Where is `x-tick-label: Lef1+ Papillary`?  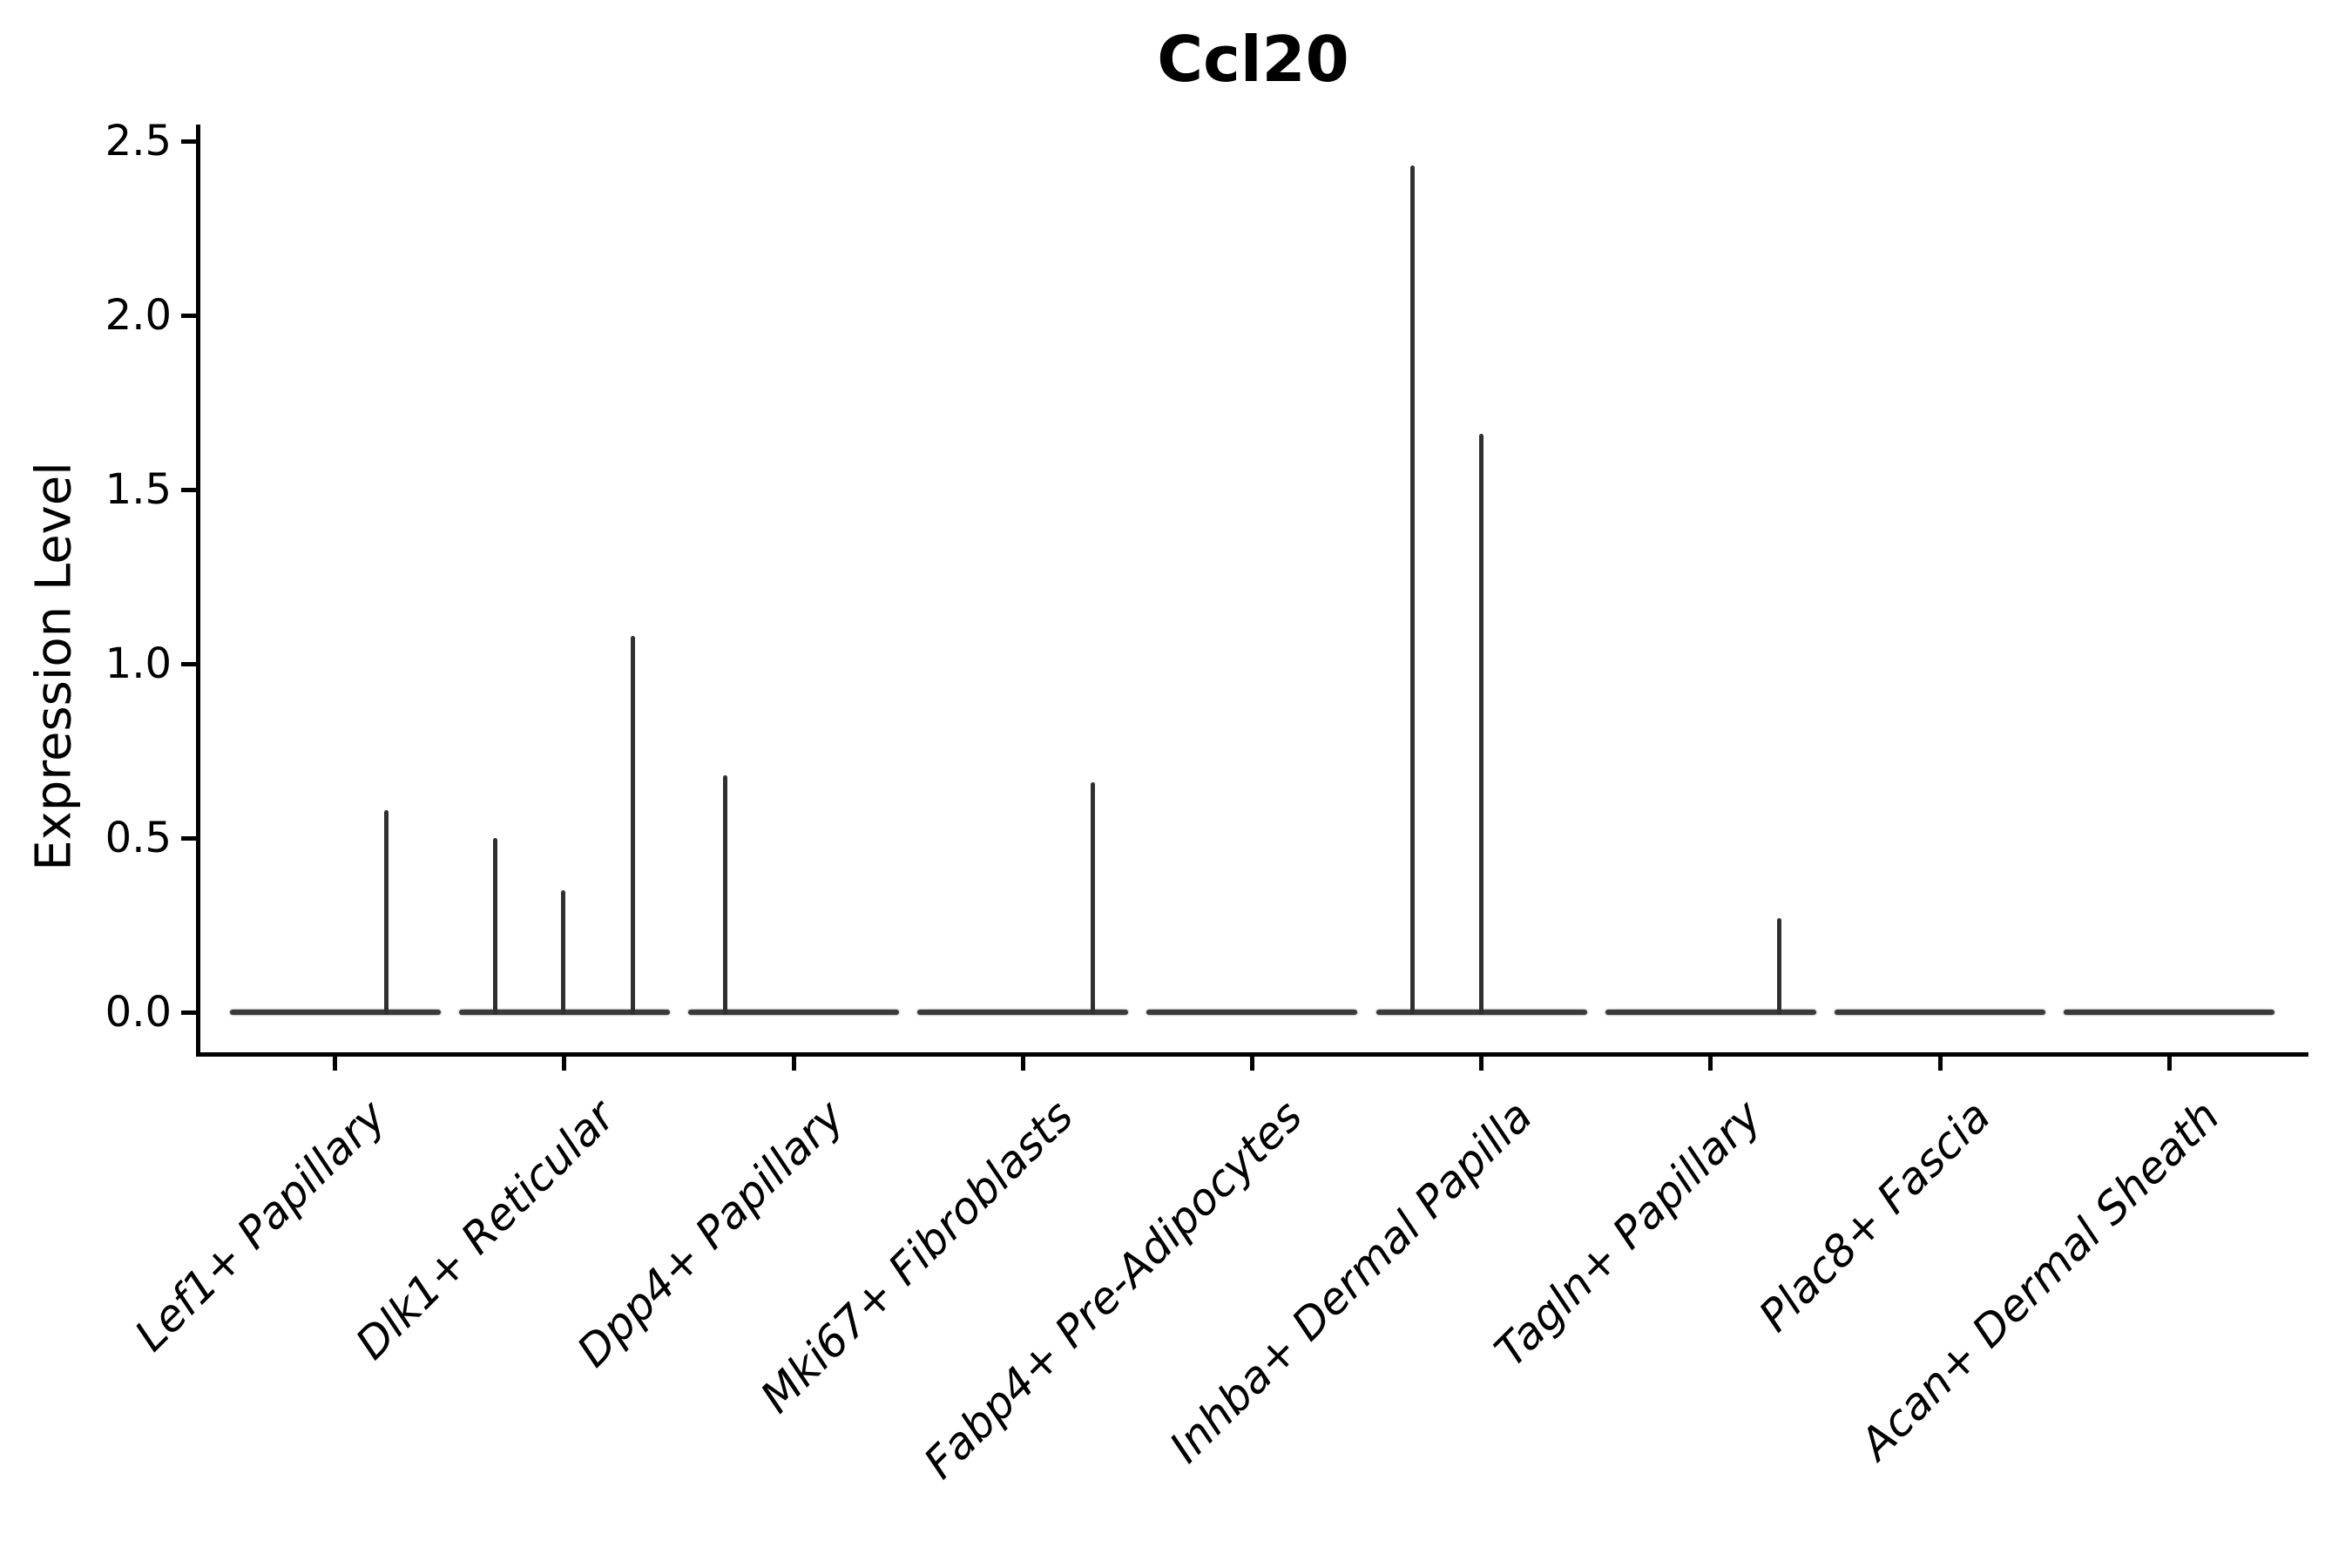
x-tick-label: Lef1+ Papillary is located at coordinates (260, 1226).